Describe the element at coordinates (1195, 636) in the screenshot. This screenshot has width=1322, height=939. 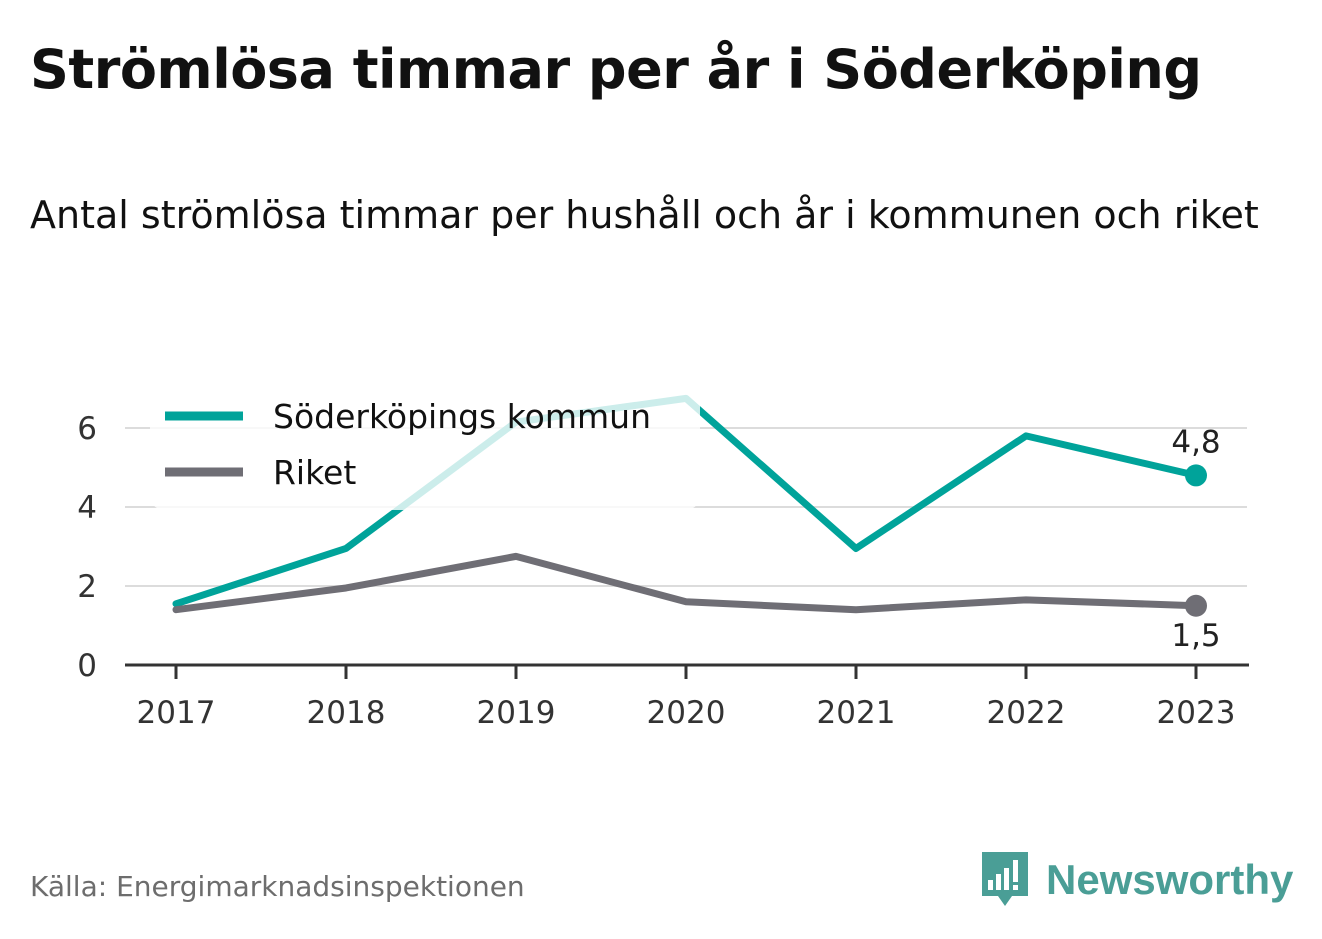
I see `data-label: 1,5` at that location.